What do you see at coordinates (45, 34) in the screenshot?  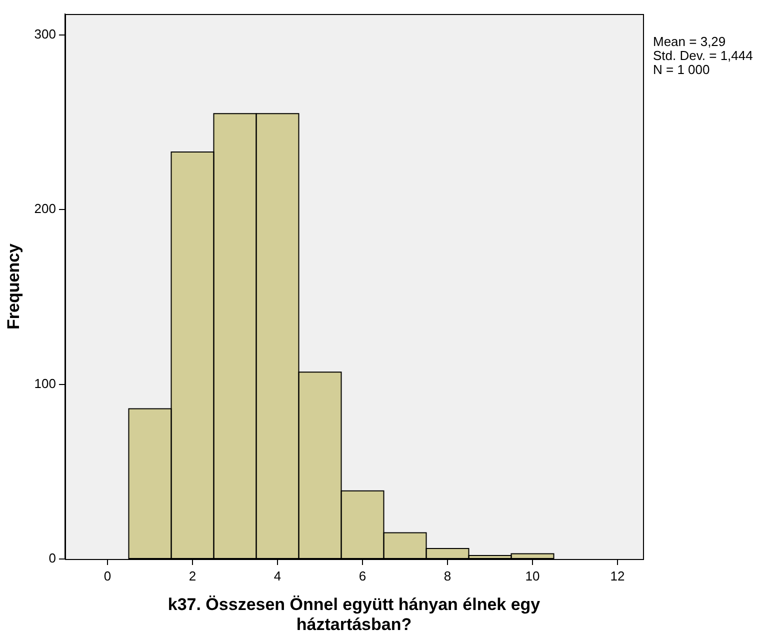 I see `y-tick-label: 300` at bounding box center [45, 34].